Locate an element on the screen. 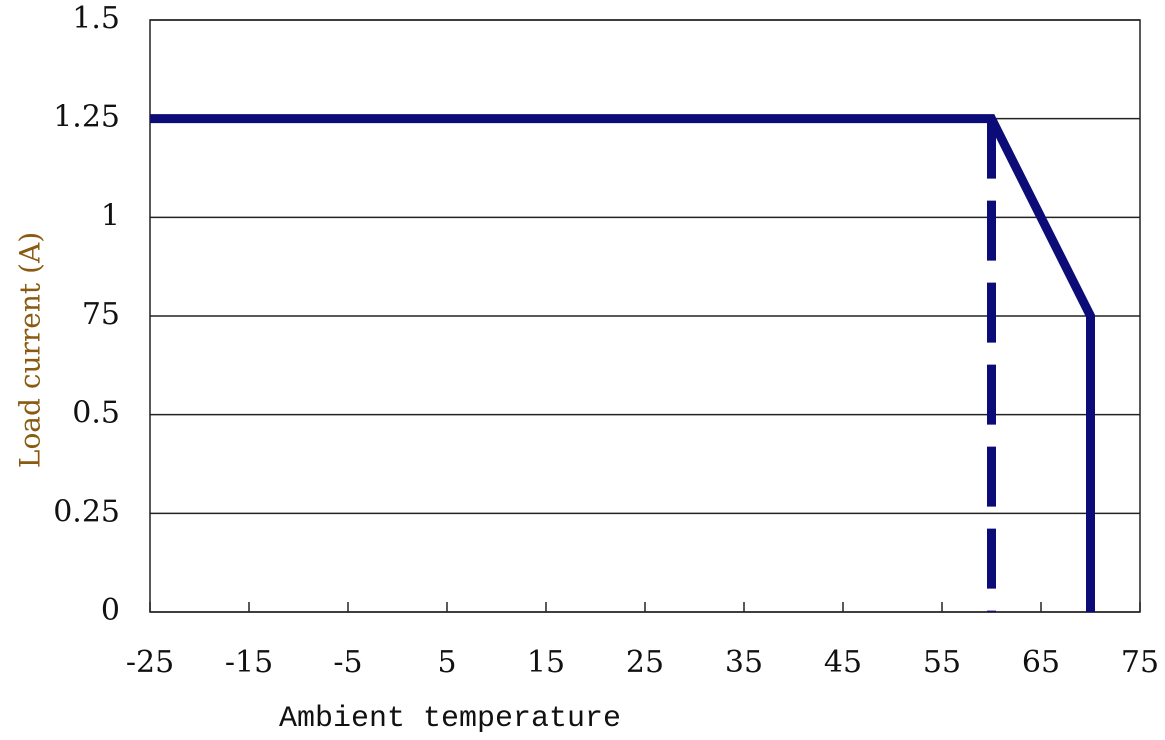 This screenshot has height=740, width=1165. y-tick-label: 0.5 is located at coordinates (96, 413).